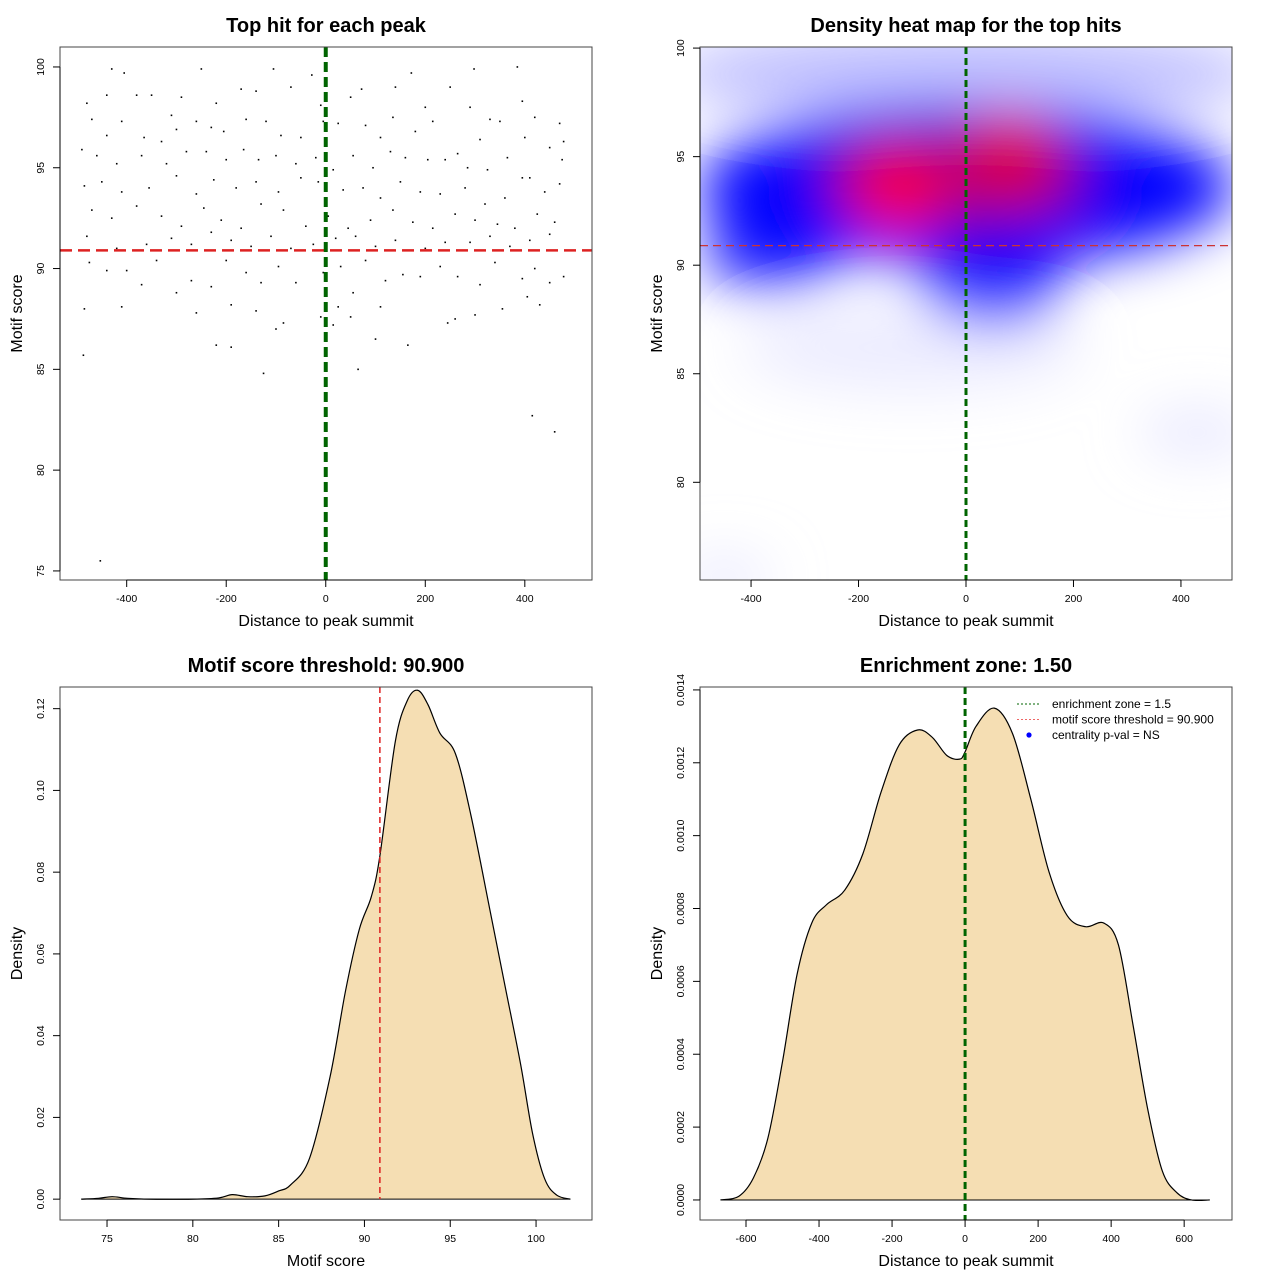 The width and height of the screenshot is (1280, 1280). Describe the element at coordinates (745, 1239) in the screenshot. I see `x-tick-label: -600` at that location.